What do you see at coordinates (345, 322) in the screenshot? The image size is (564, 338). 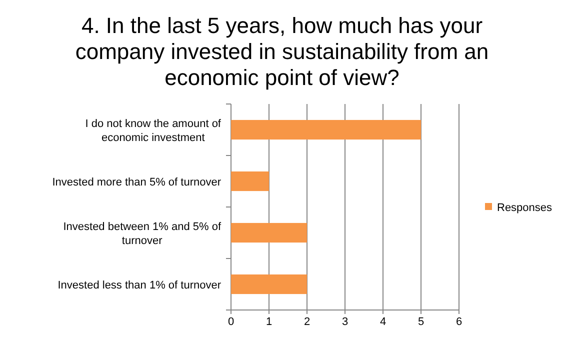 I see `x-tick-label: 3` at bounding box center [345, 322].